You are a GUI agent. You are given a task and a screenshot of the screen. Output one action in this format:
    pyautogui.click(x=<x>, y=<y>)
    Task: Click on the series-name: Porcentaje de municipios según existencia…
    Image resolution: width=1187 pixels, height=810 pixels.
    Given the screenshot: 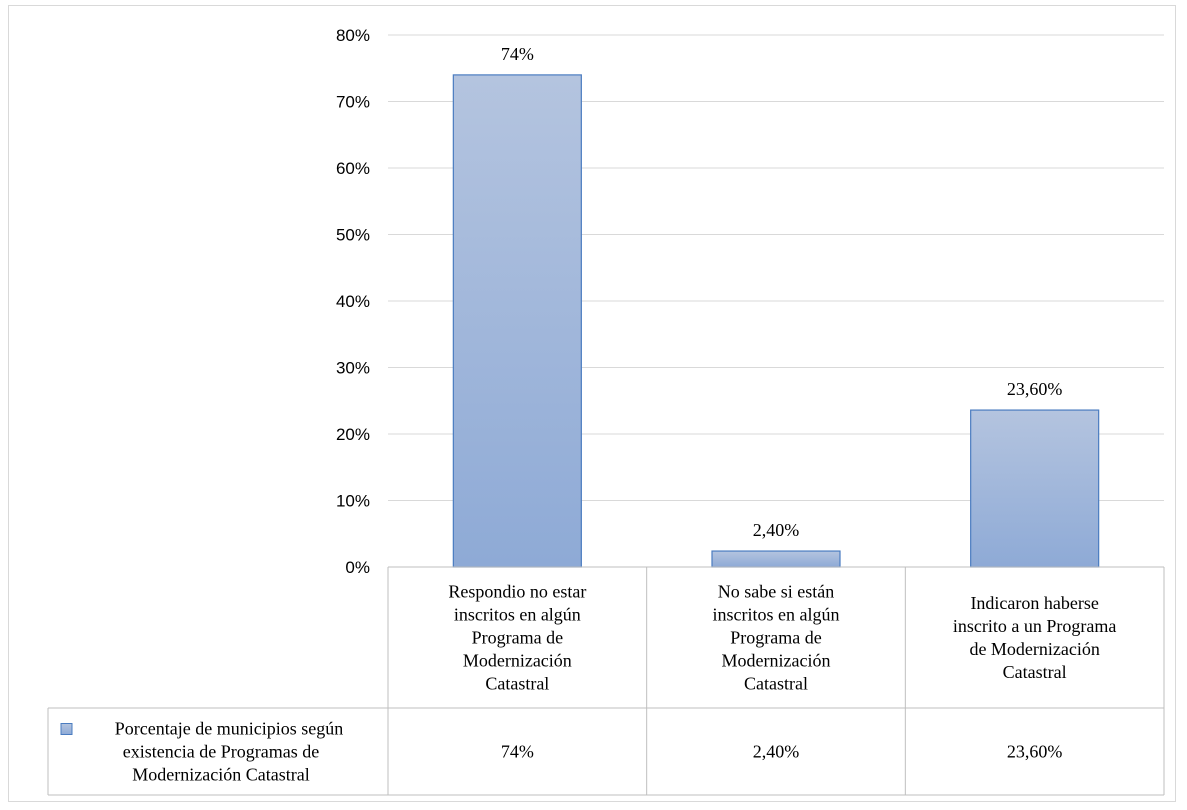 What is the action you would take?
    pyautogui.click(x=229, y=752)
    